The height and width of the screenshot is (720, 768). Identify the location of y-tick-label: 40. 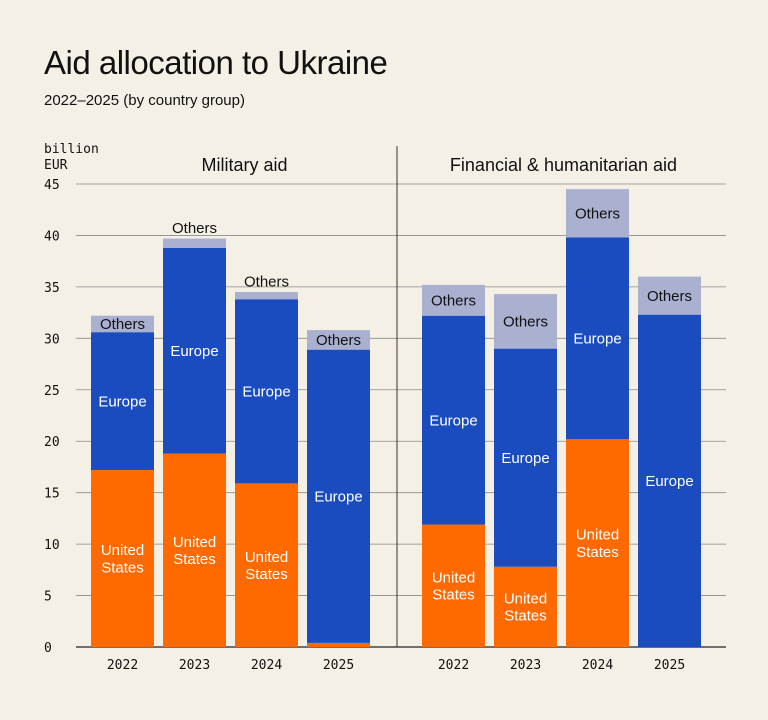
(52, 236).